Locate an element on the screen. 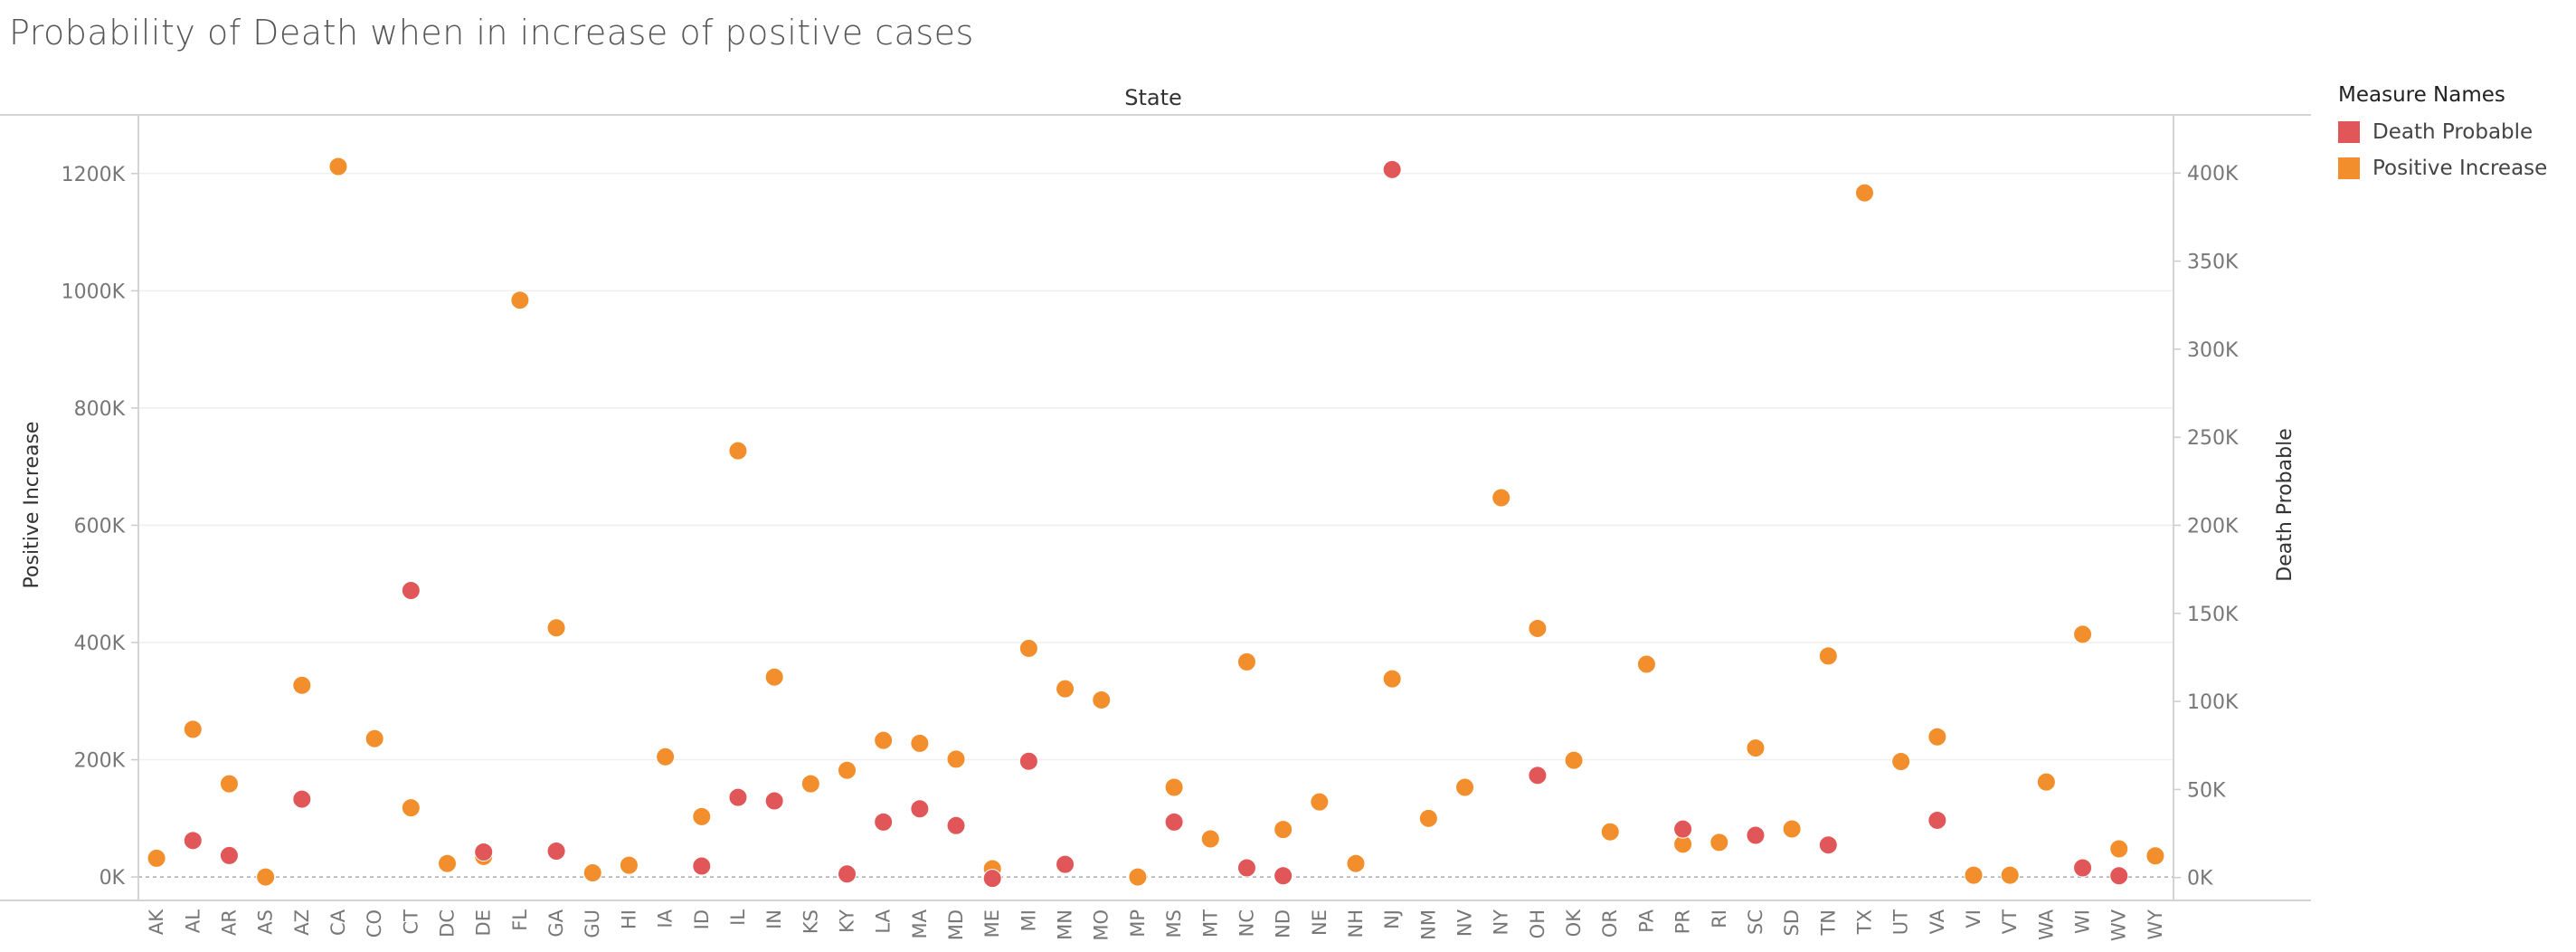 Image resolution: width=2576 pixels, height=952 pixels. x-tick-label: WA is located at coordinates (2046, 924).